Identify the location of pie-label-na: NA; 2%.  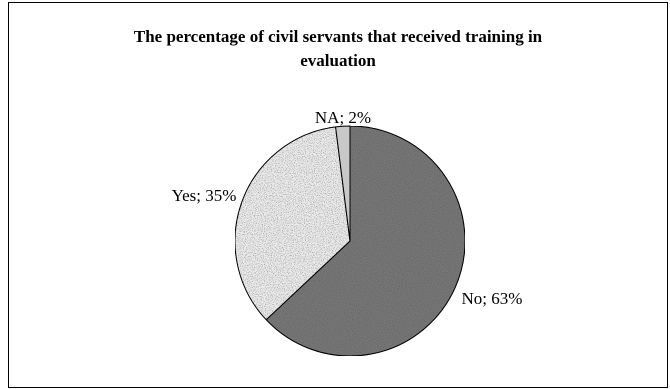
(343, 117).